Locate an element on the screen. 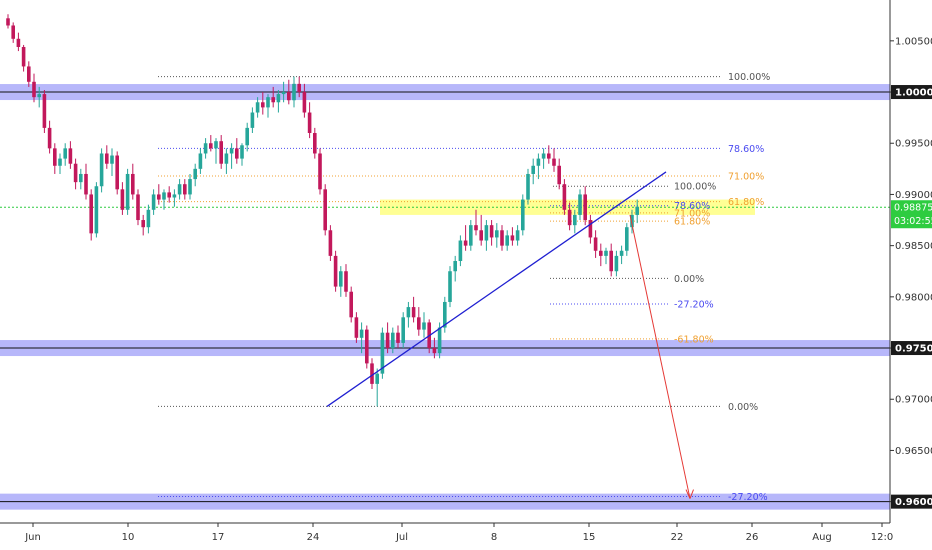 Image resolution: width=932 pixels, height=550 pixels. fib-label-10: 0.00% is located at coordinates (689, 279).